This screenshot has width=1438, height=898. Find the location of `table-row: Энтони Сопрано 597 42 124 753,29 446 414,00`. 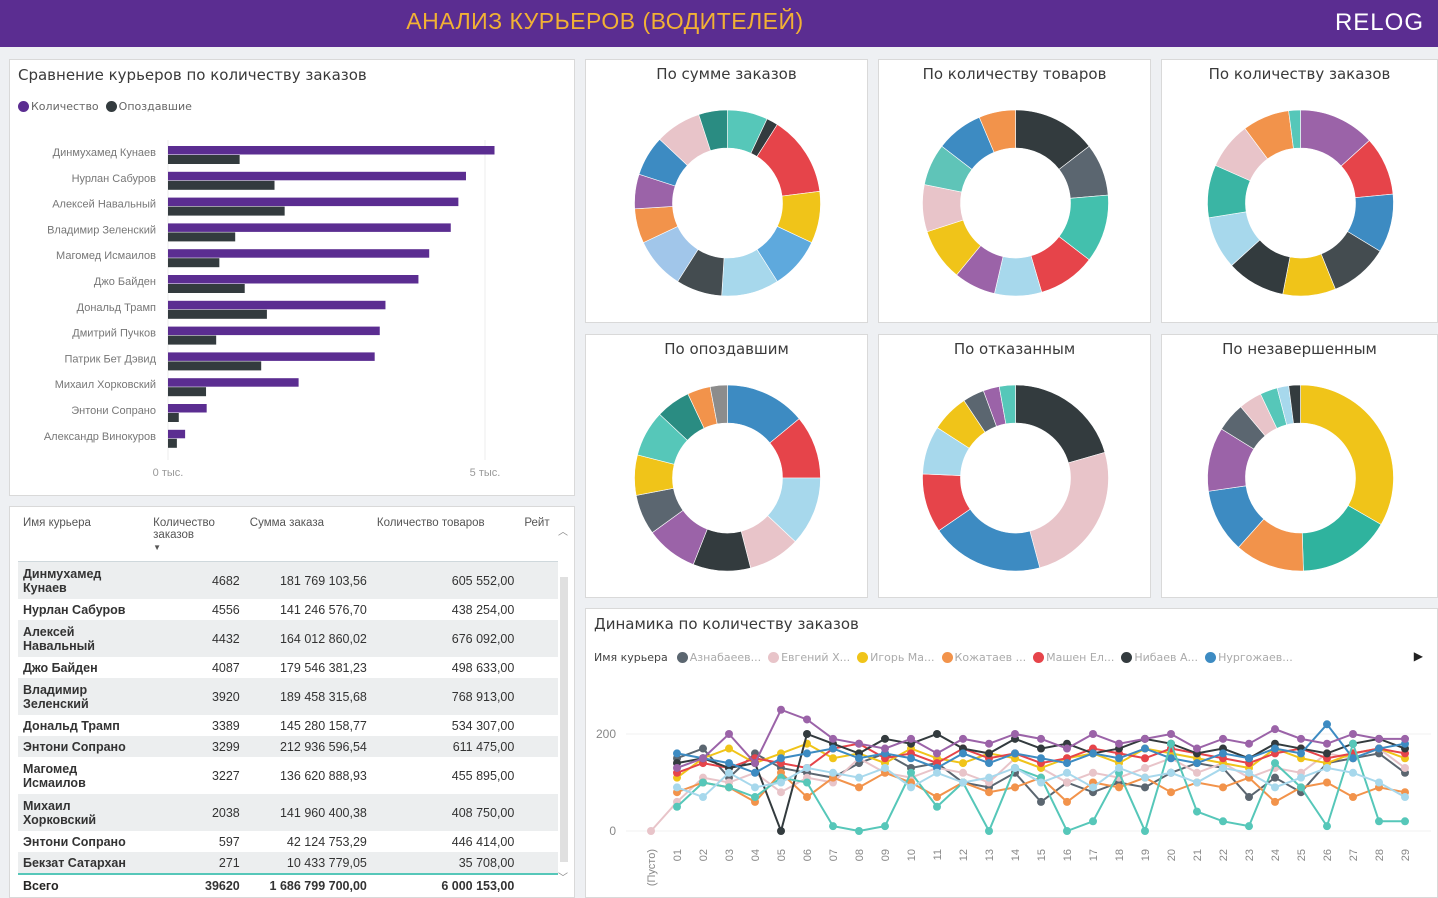

table-row: Энтони Сопрано 597 42 124 753,29 446 414,00 is located at coordinates (288, 841).